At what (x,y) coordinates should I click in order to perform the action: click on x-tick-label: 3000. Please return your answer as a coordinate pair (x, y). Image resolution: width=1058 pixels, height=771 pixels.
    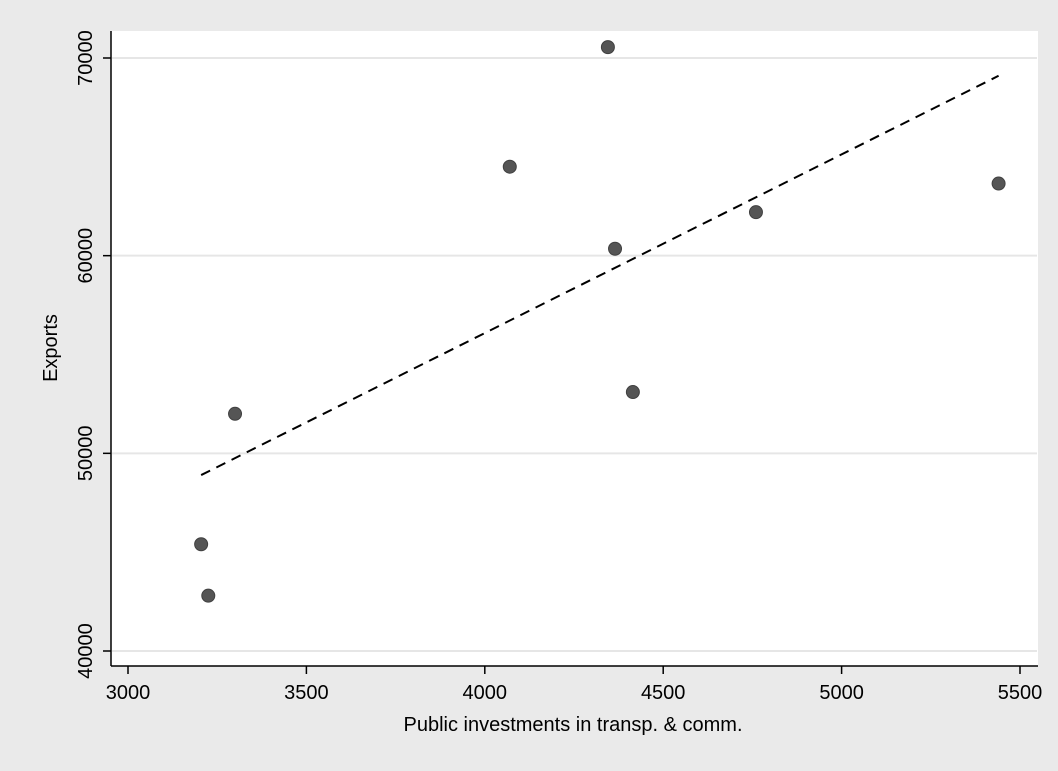
    Looking at the image, I should click on (128, 693).